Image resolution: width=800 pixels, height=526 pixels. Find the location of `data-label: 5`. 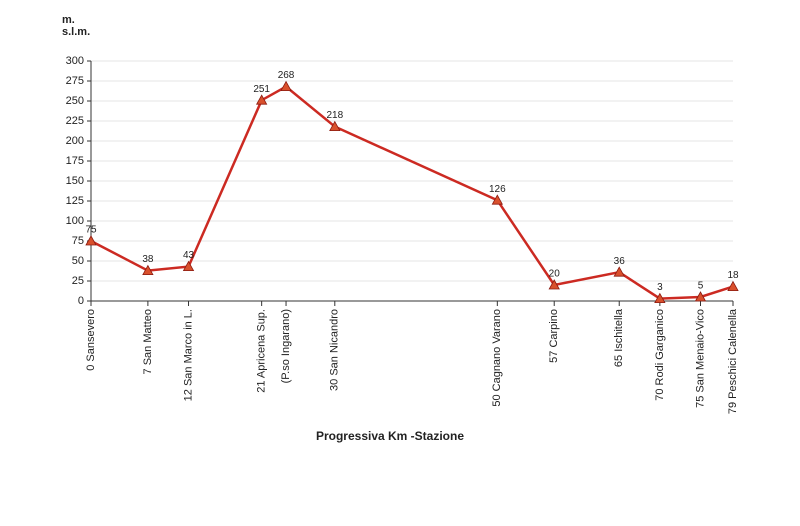

data-label: 5 is located at coordinates (701, 286).